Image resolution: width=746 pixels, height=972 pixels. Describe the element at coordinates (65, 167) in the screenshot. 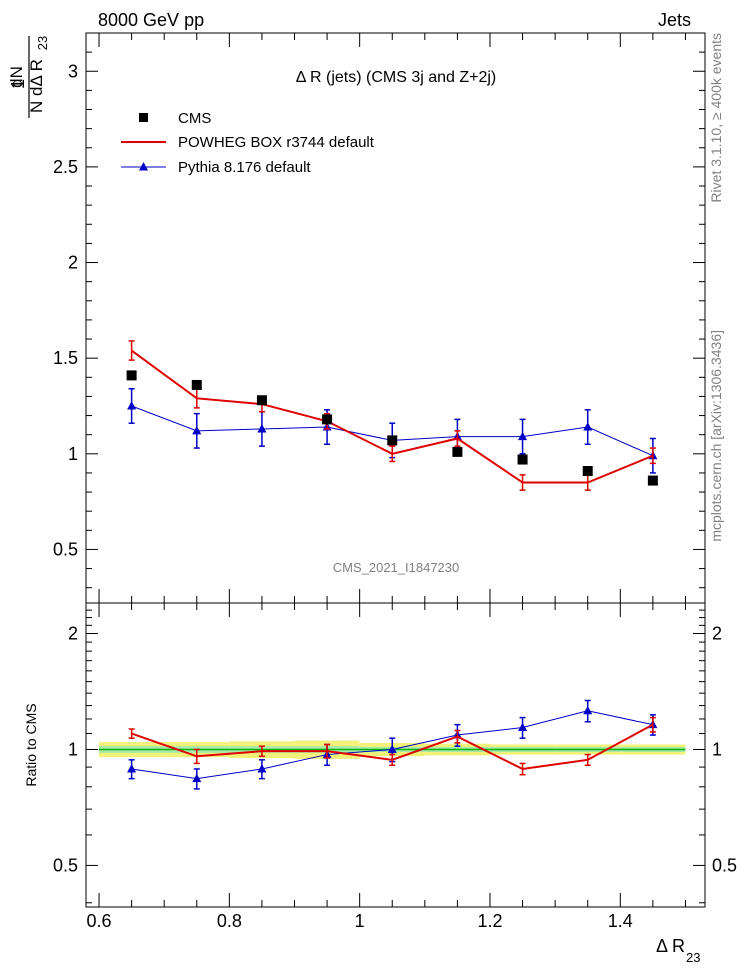

I see `main-ytick-label: 2.5` at that location.